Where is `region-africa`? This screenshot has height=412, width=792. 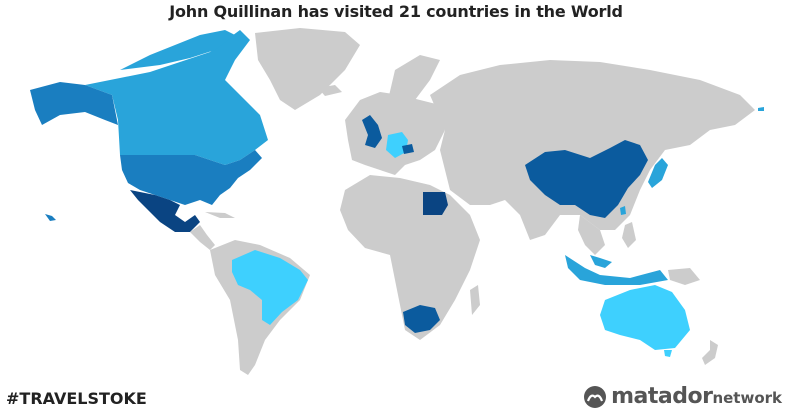
region-africa is located at coordinates (410, 257).